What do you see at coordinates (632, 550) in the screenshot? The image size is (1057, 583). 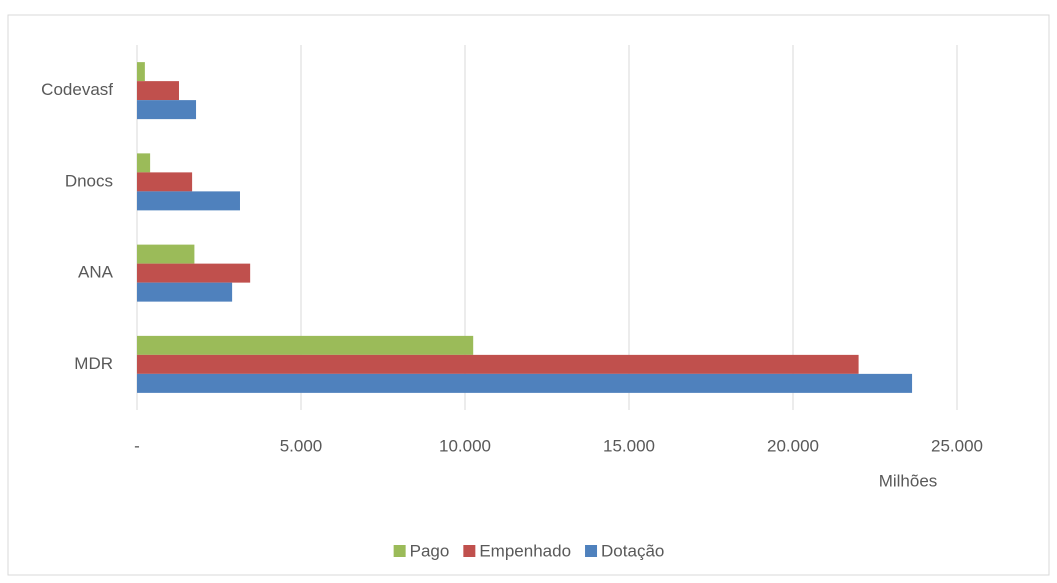 I see `legend-label: Dotação` at bounding box center [632, 550].